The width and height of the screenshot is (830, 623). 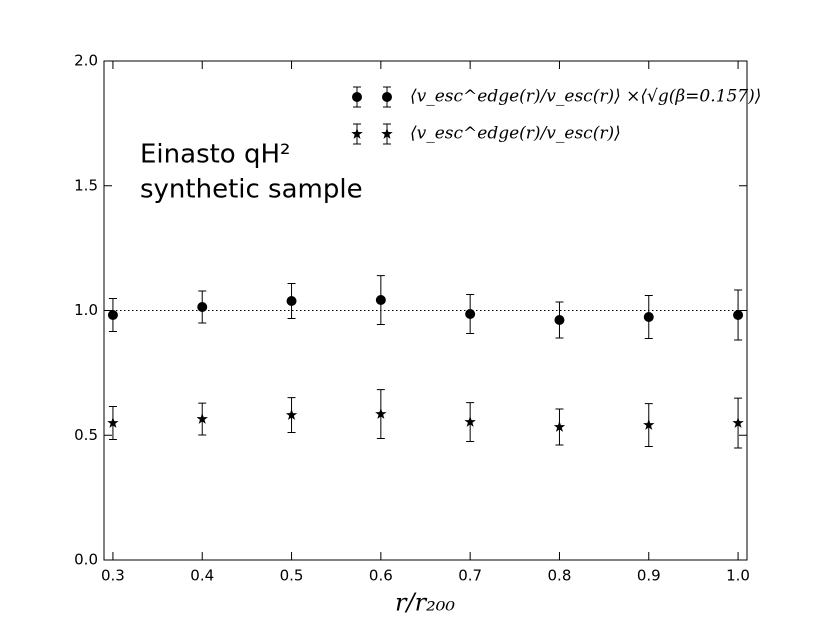 I want to click on x-tick-label: 0.9, so click(x=649, y=576).